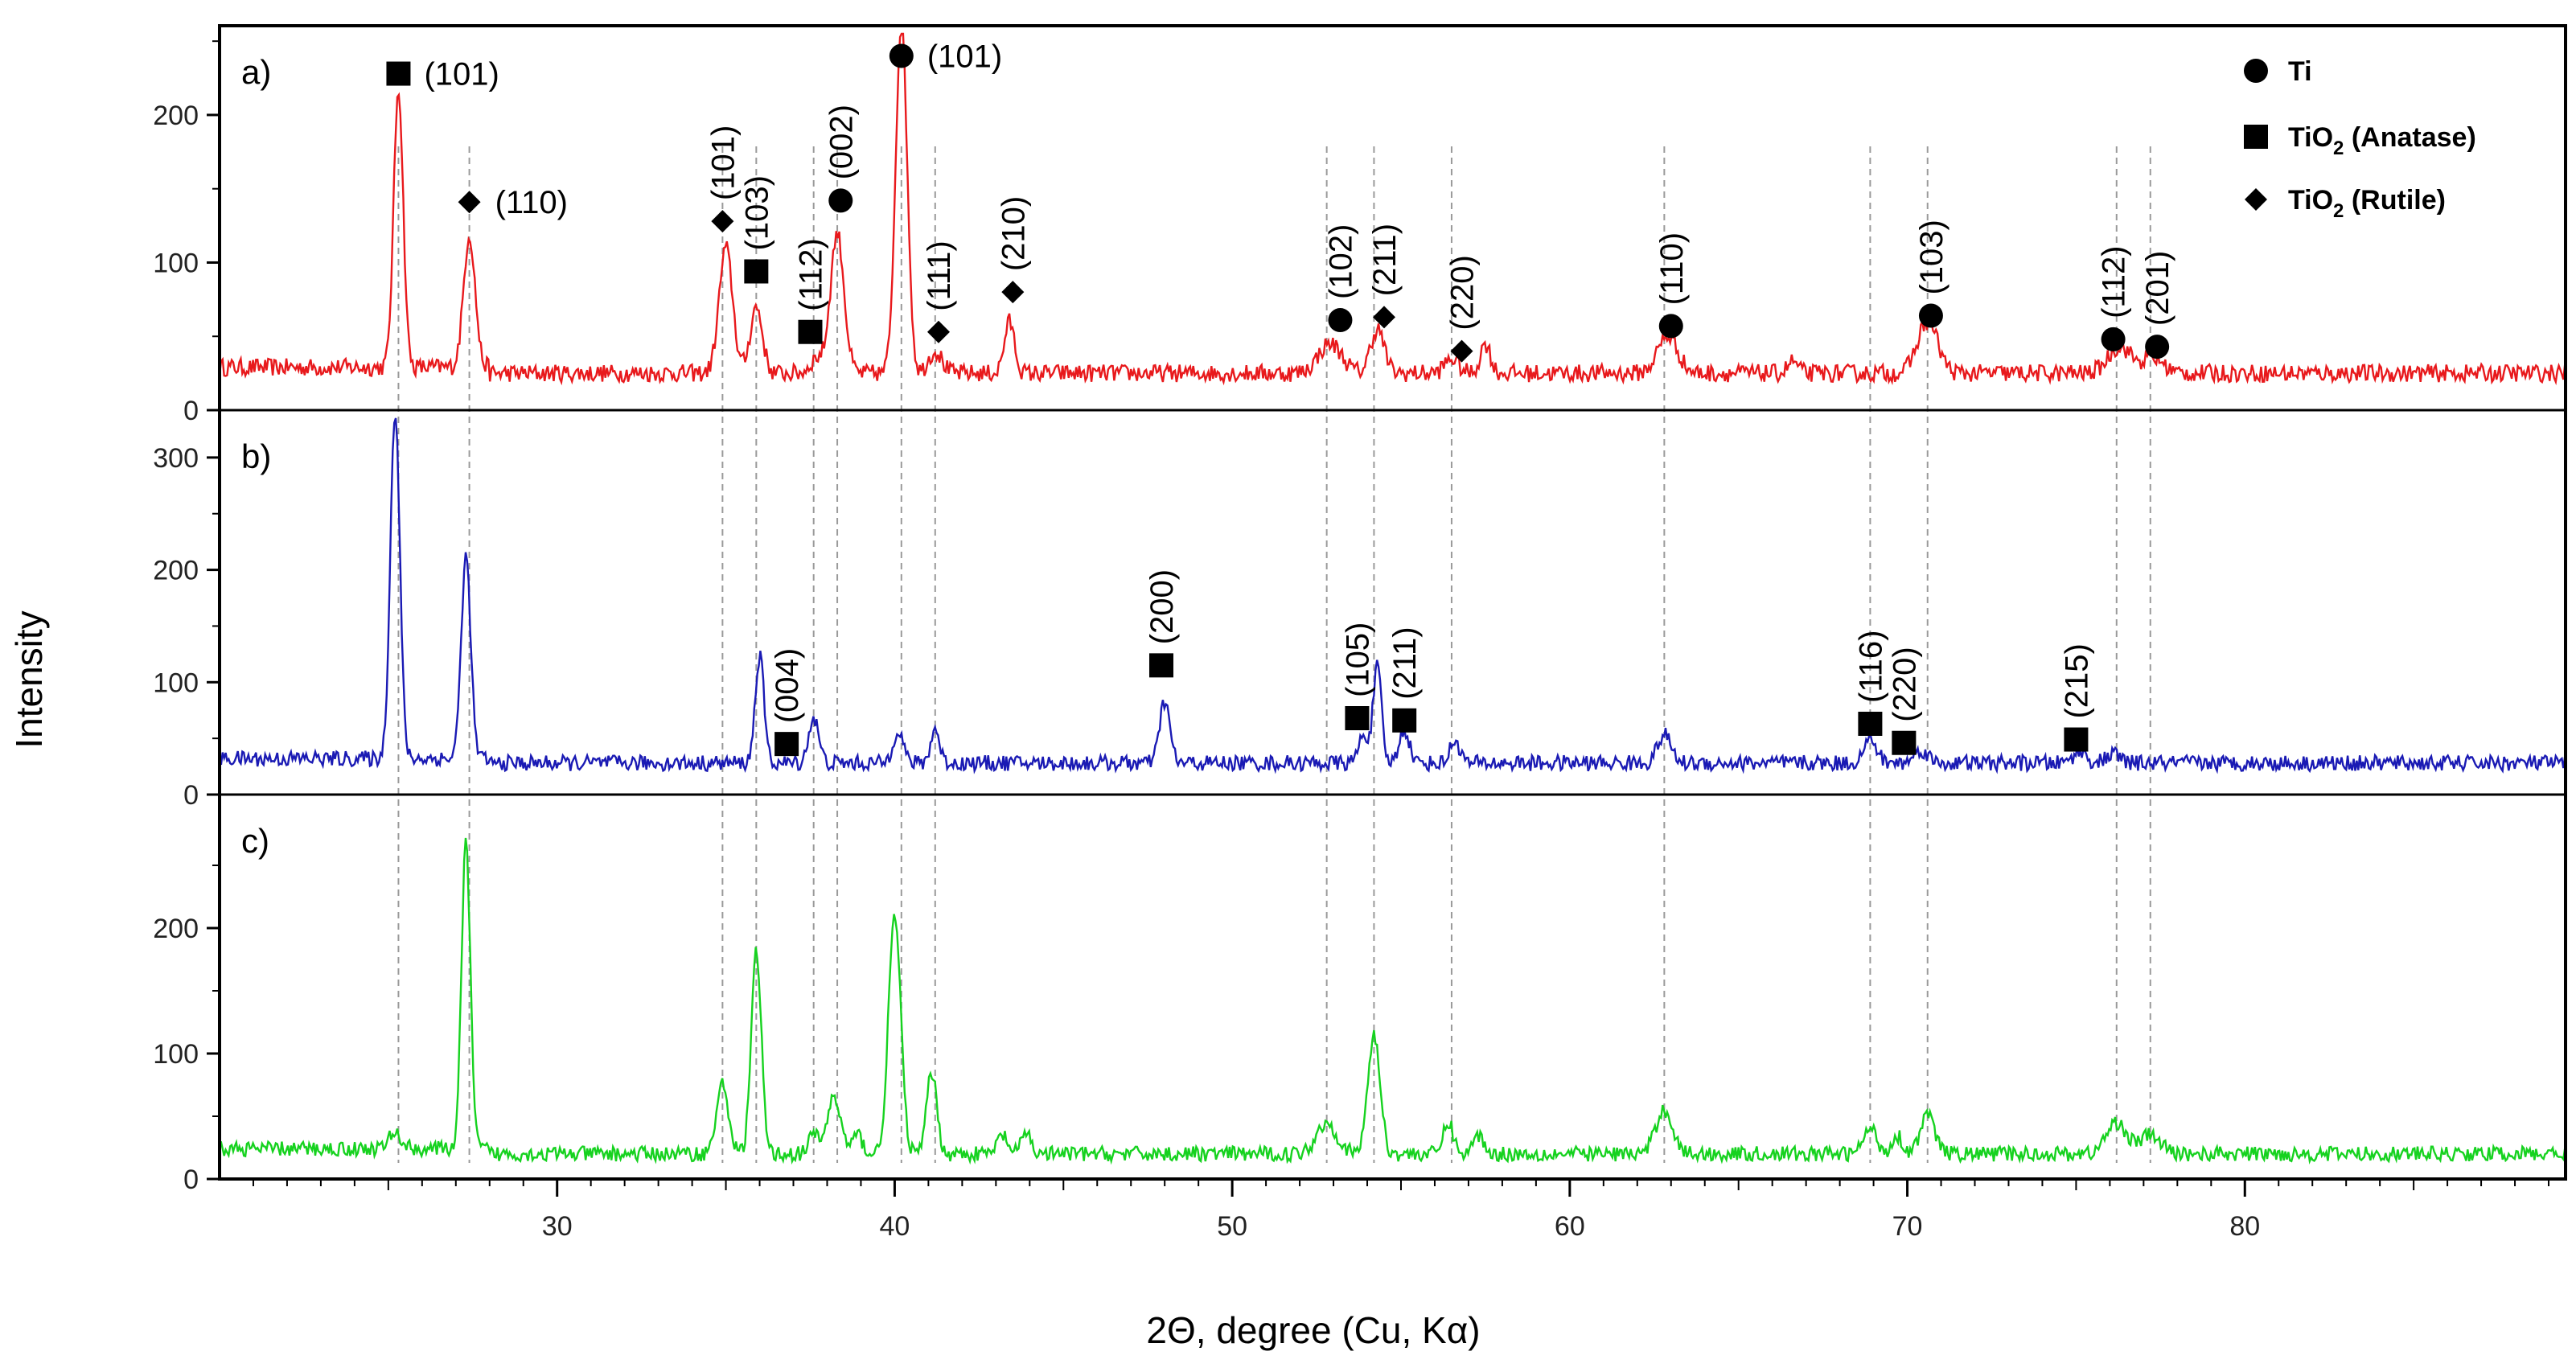 The image size is (2576, 1372). I want to click on panel-label: b), so click(256, 456).